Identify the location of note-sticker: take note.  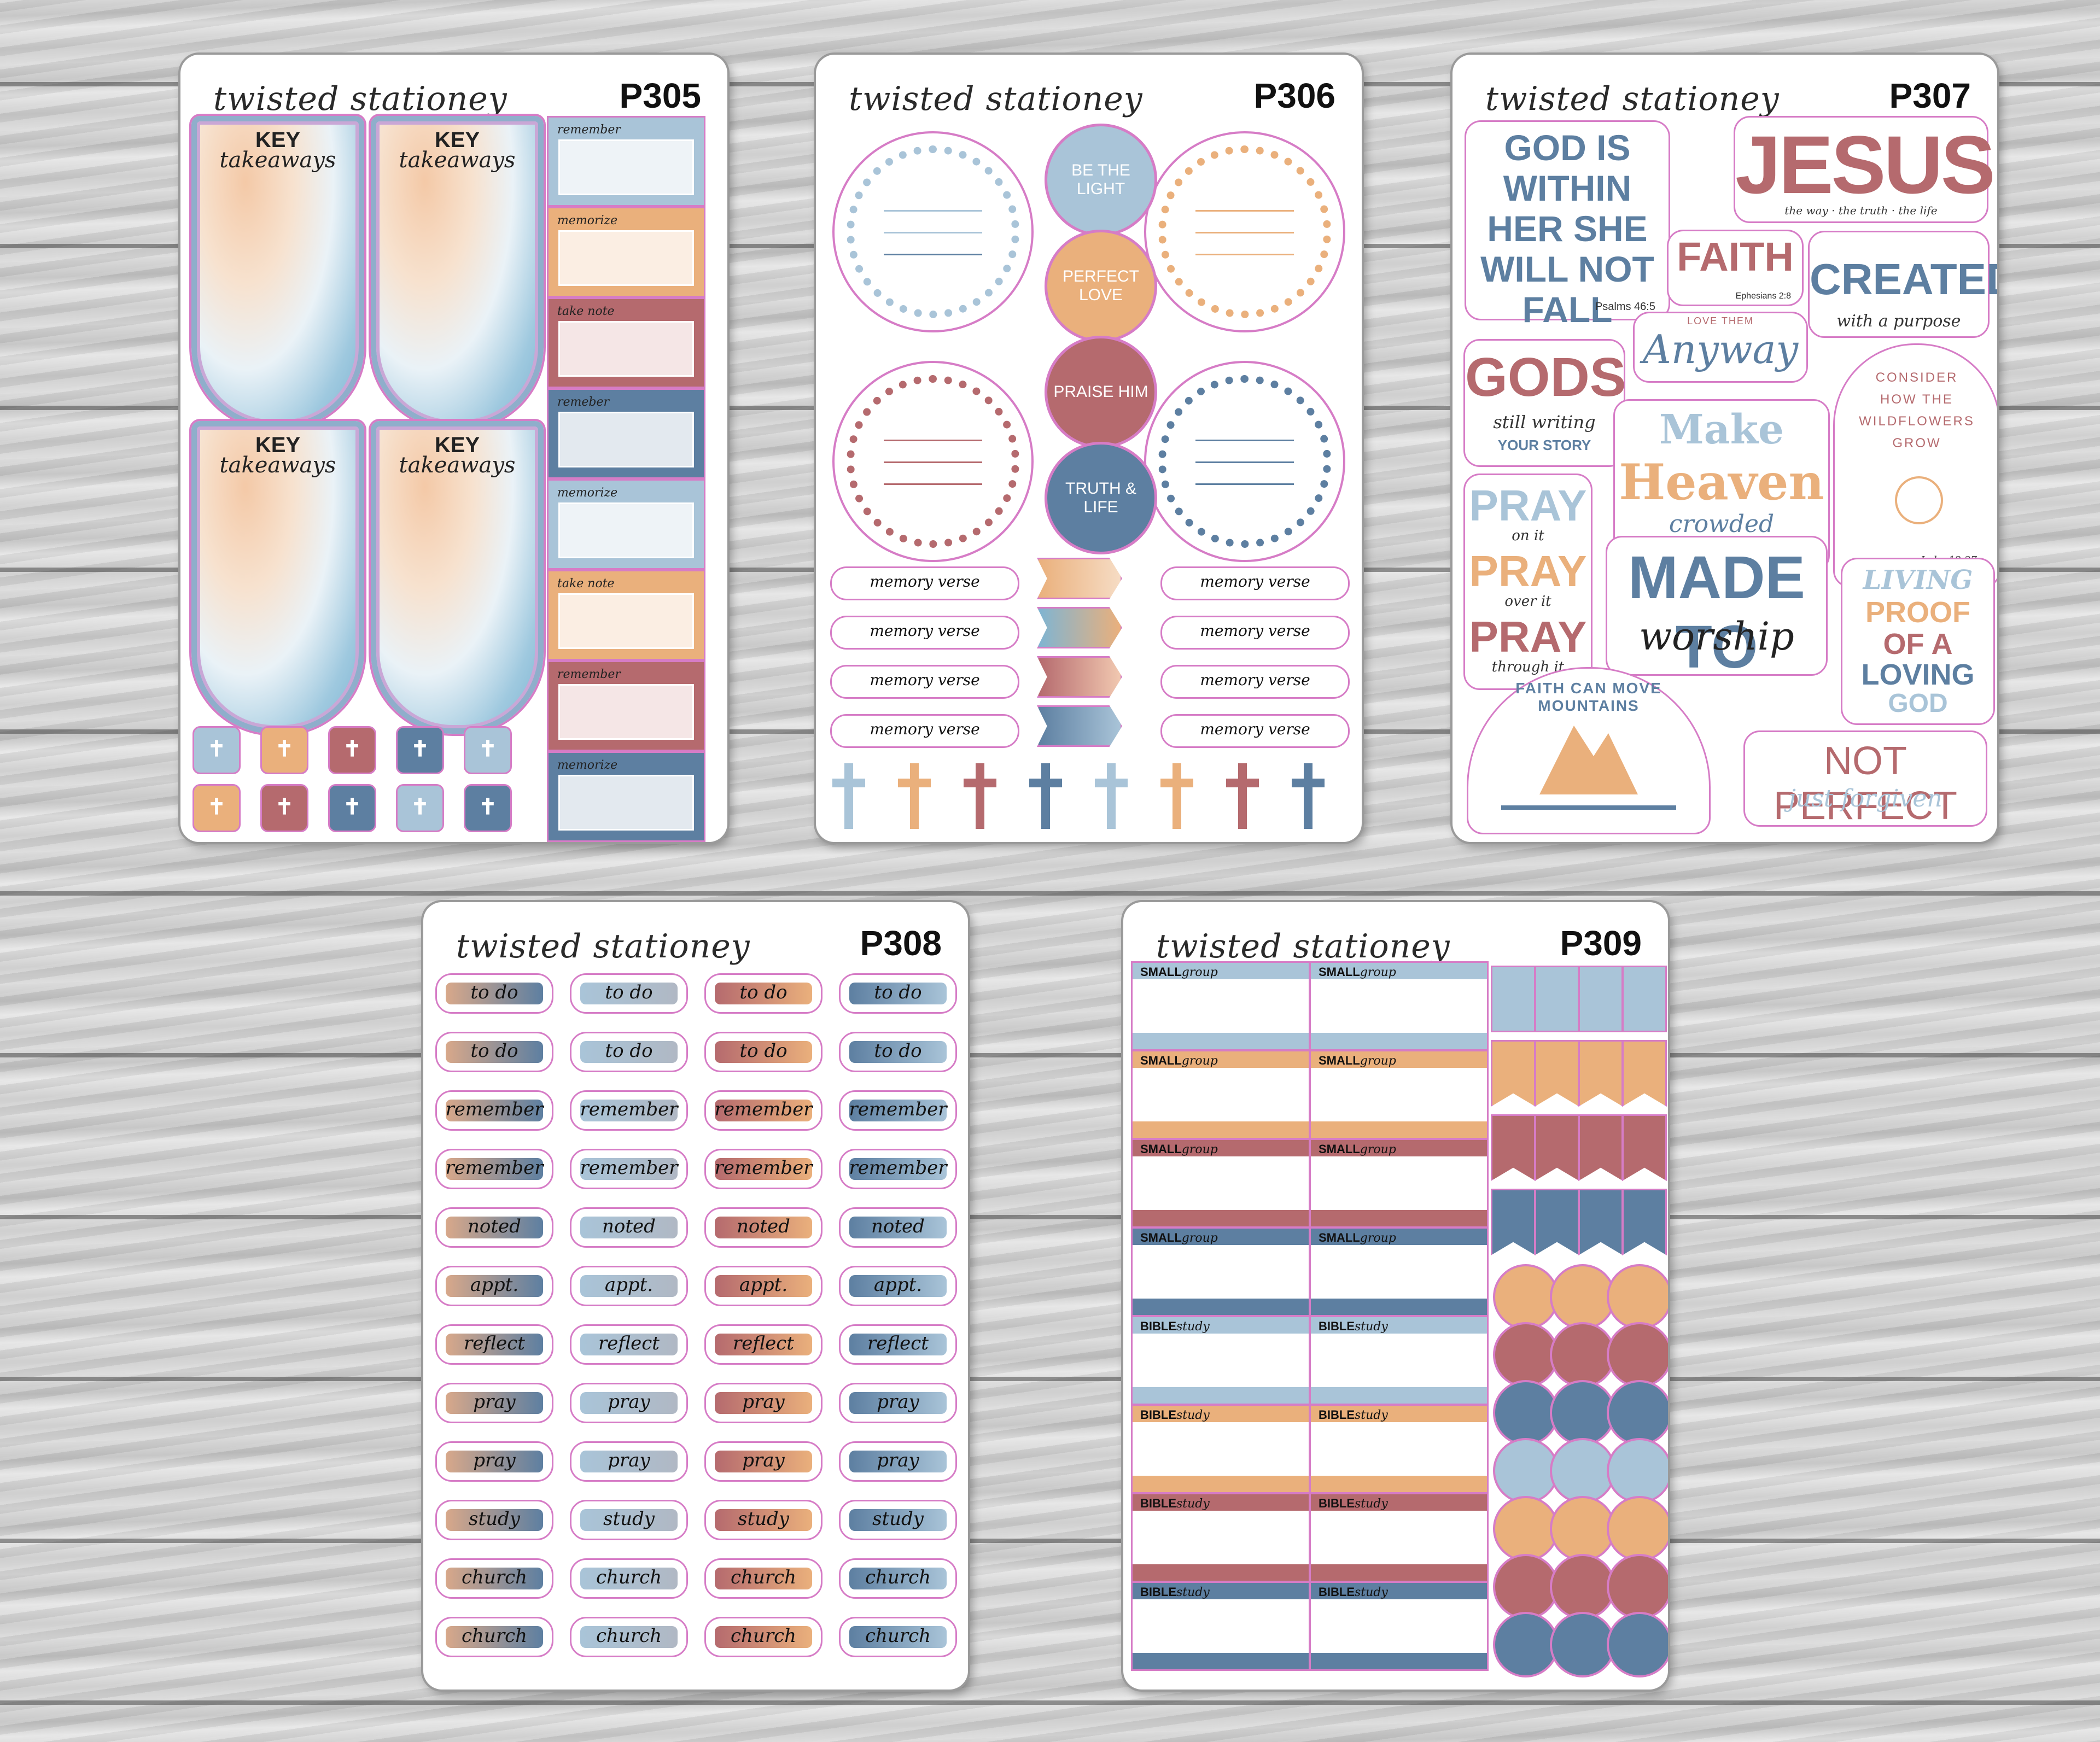
(626, 615).